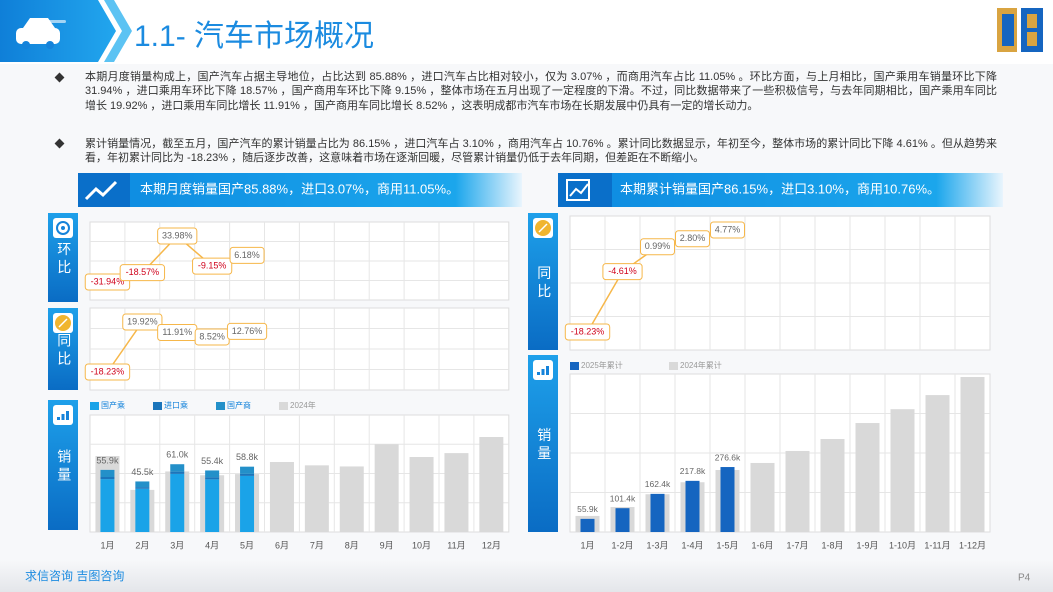 Image resolution: width=1053 pixels, height=592 pixels. What do you see at coordinates (176, 405) in the screenshot?
I see `legend-label: 进口乘` at bounding box center [176, 405].